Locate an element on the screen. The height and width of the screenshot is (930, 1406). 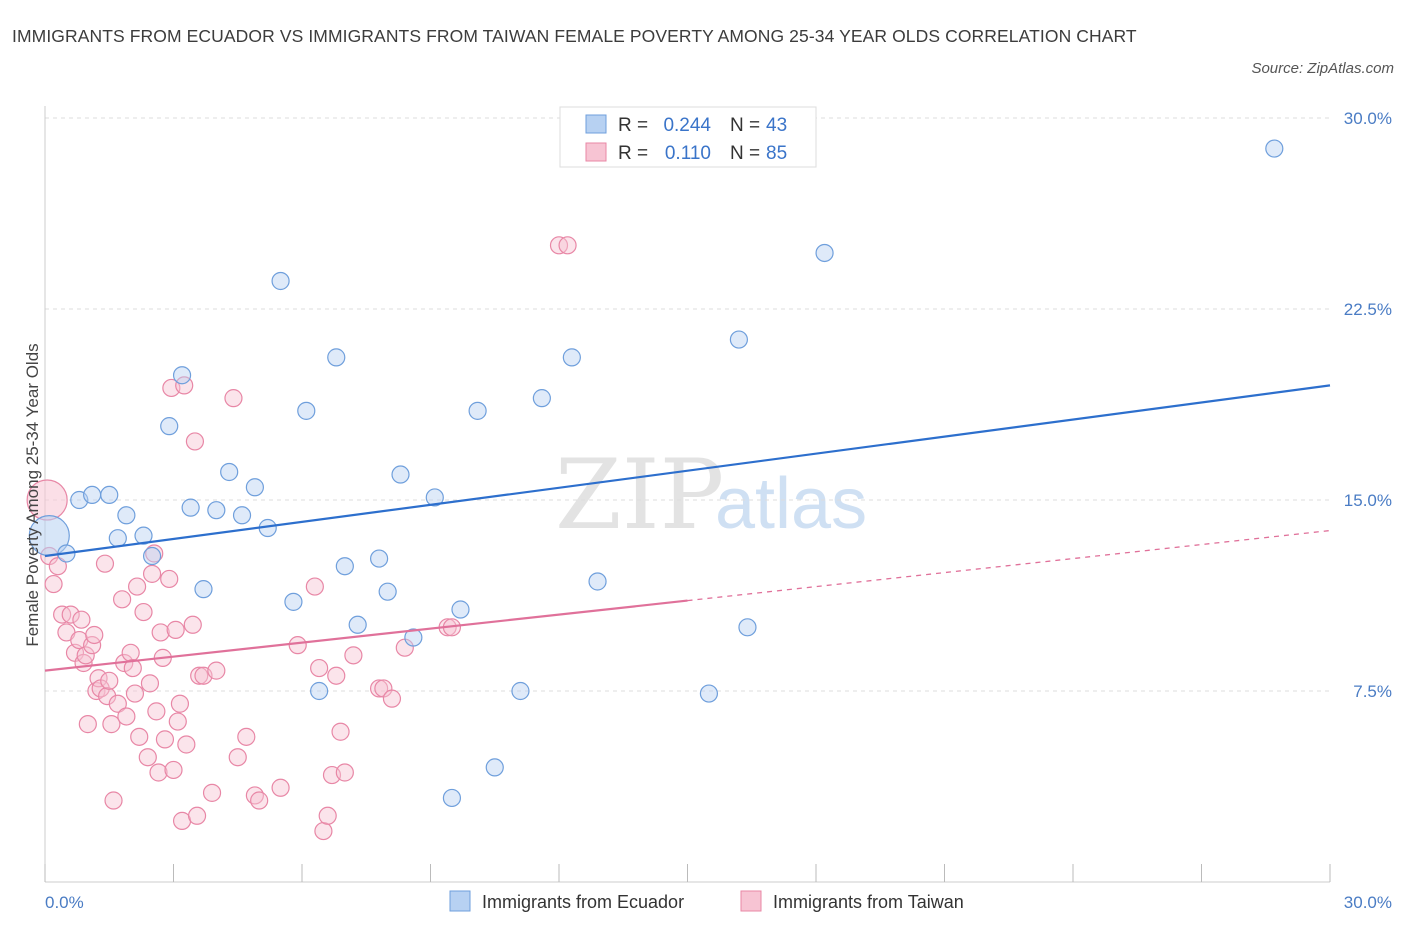
legend-n-value-ecuador: 43 is located at coordinates (776, 125).